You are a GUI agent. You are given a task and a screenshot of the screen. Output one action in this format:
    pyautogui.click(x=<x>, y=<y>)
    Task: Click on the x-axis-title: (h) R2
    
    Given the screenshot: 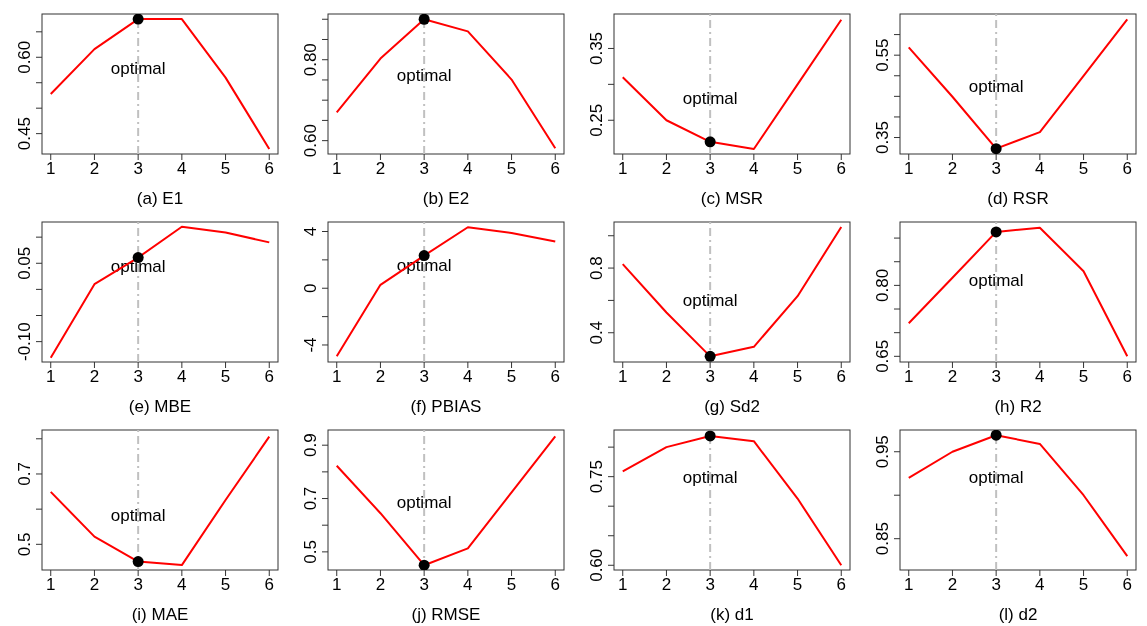 What is the action you would take?
    pyautogui.click(x=1018, y=406)
    